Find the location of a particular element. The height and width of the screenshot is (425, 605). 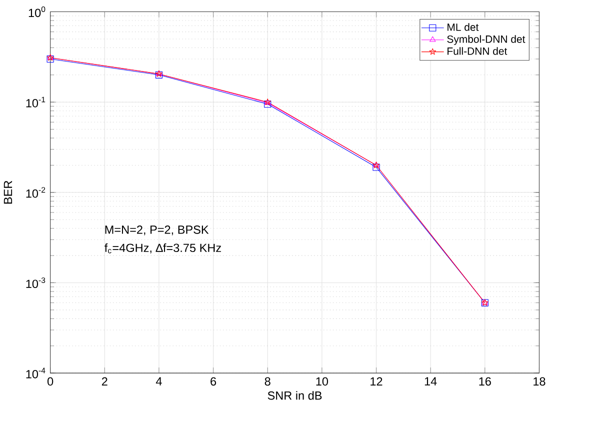

x-tick-label: 0 is located at coordinates (50, 381).